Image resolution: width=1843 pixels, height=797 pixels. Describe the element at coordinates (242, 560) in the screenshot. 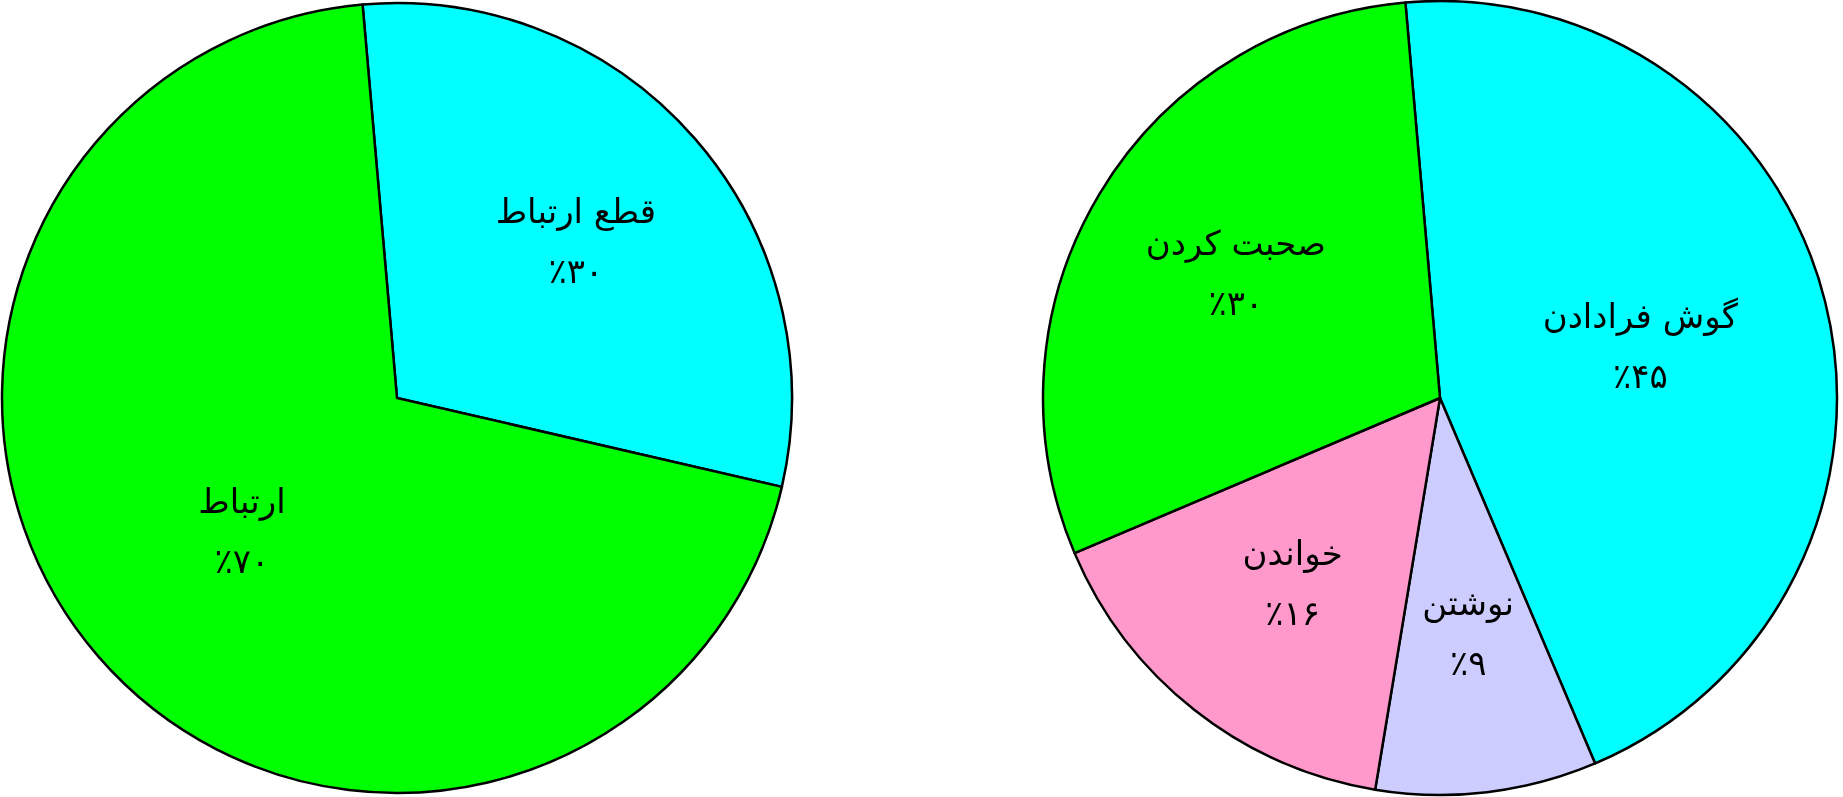

I see `data-label: ٪۷۰` at that location.